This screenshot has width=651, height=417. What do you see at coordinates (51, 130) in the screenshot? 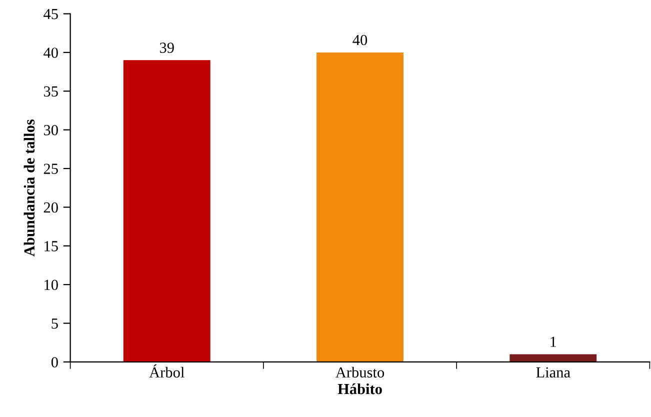
I see `y-tick-label: 30` at bounding box center [51, 130].